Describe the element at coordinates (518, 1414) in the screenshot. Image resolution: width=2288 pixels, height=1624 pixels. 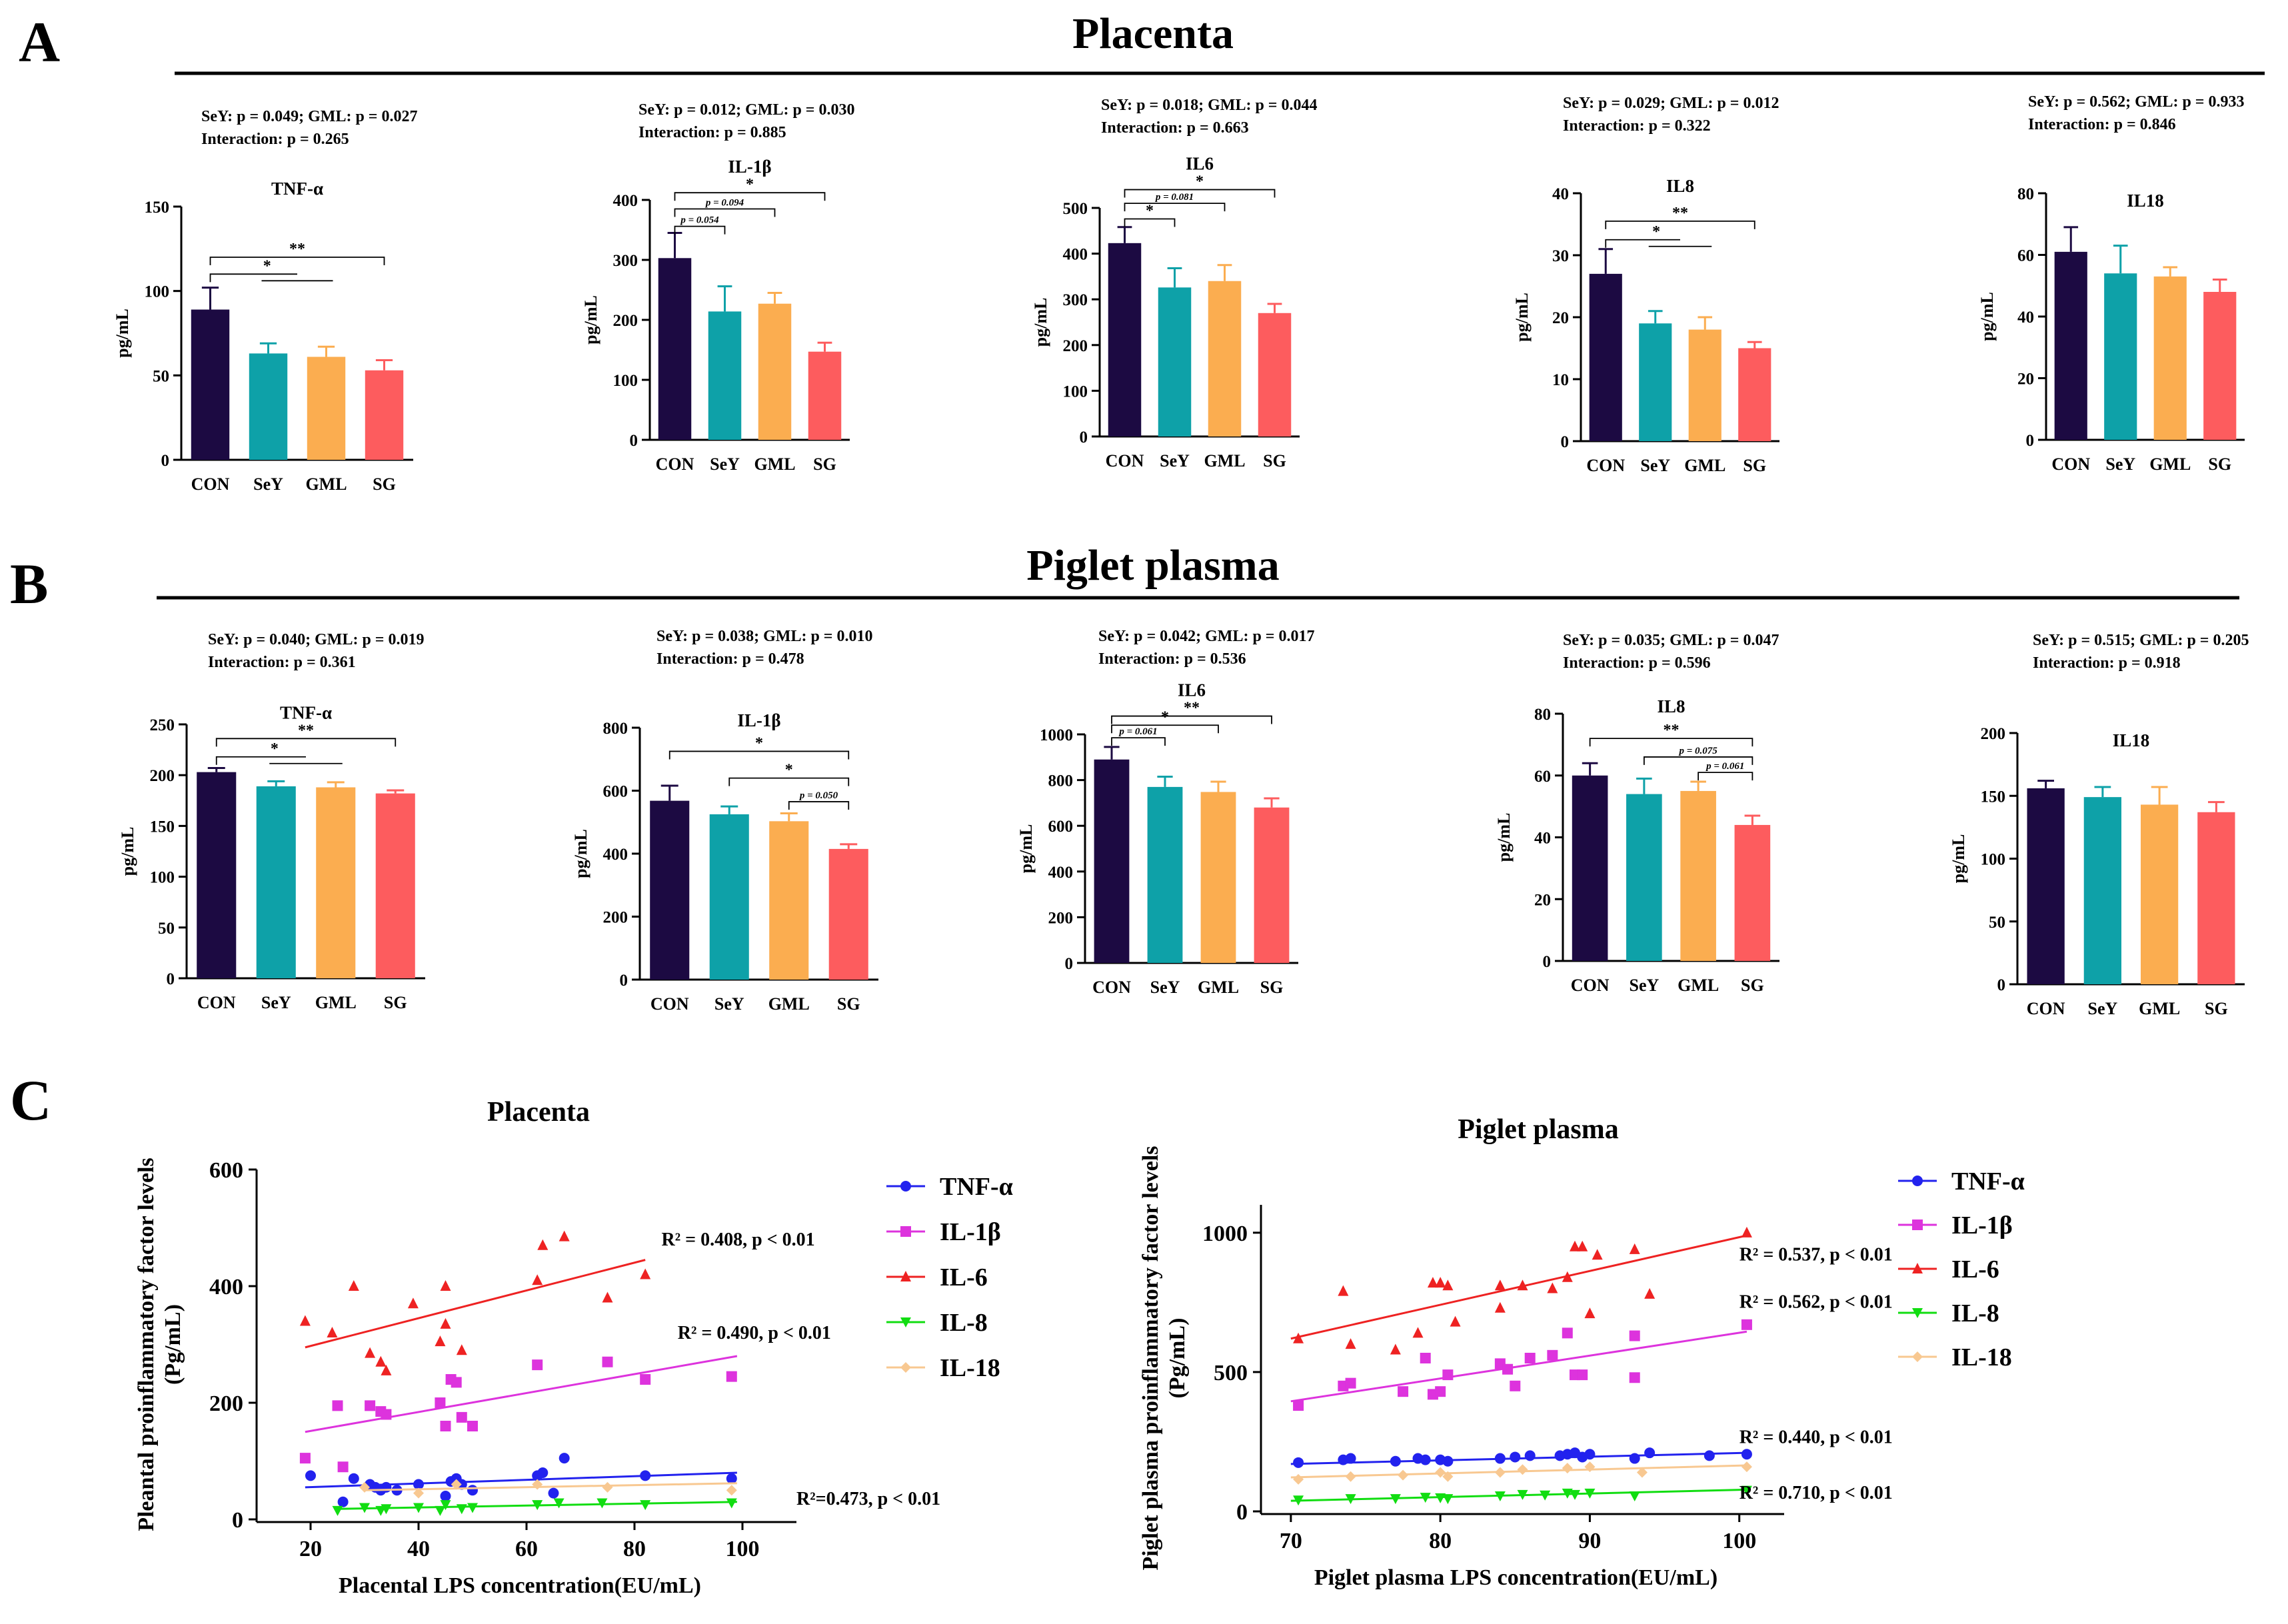
I see `series-il-1-` at that location.